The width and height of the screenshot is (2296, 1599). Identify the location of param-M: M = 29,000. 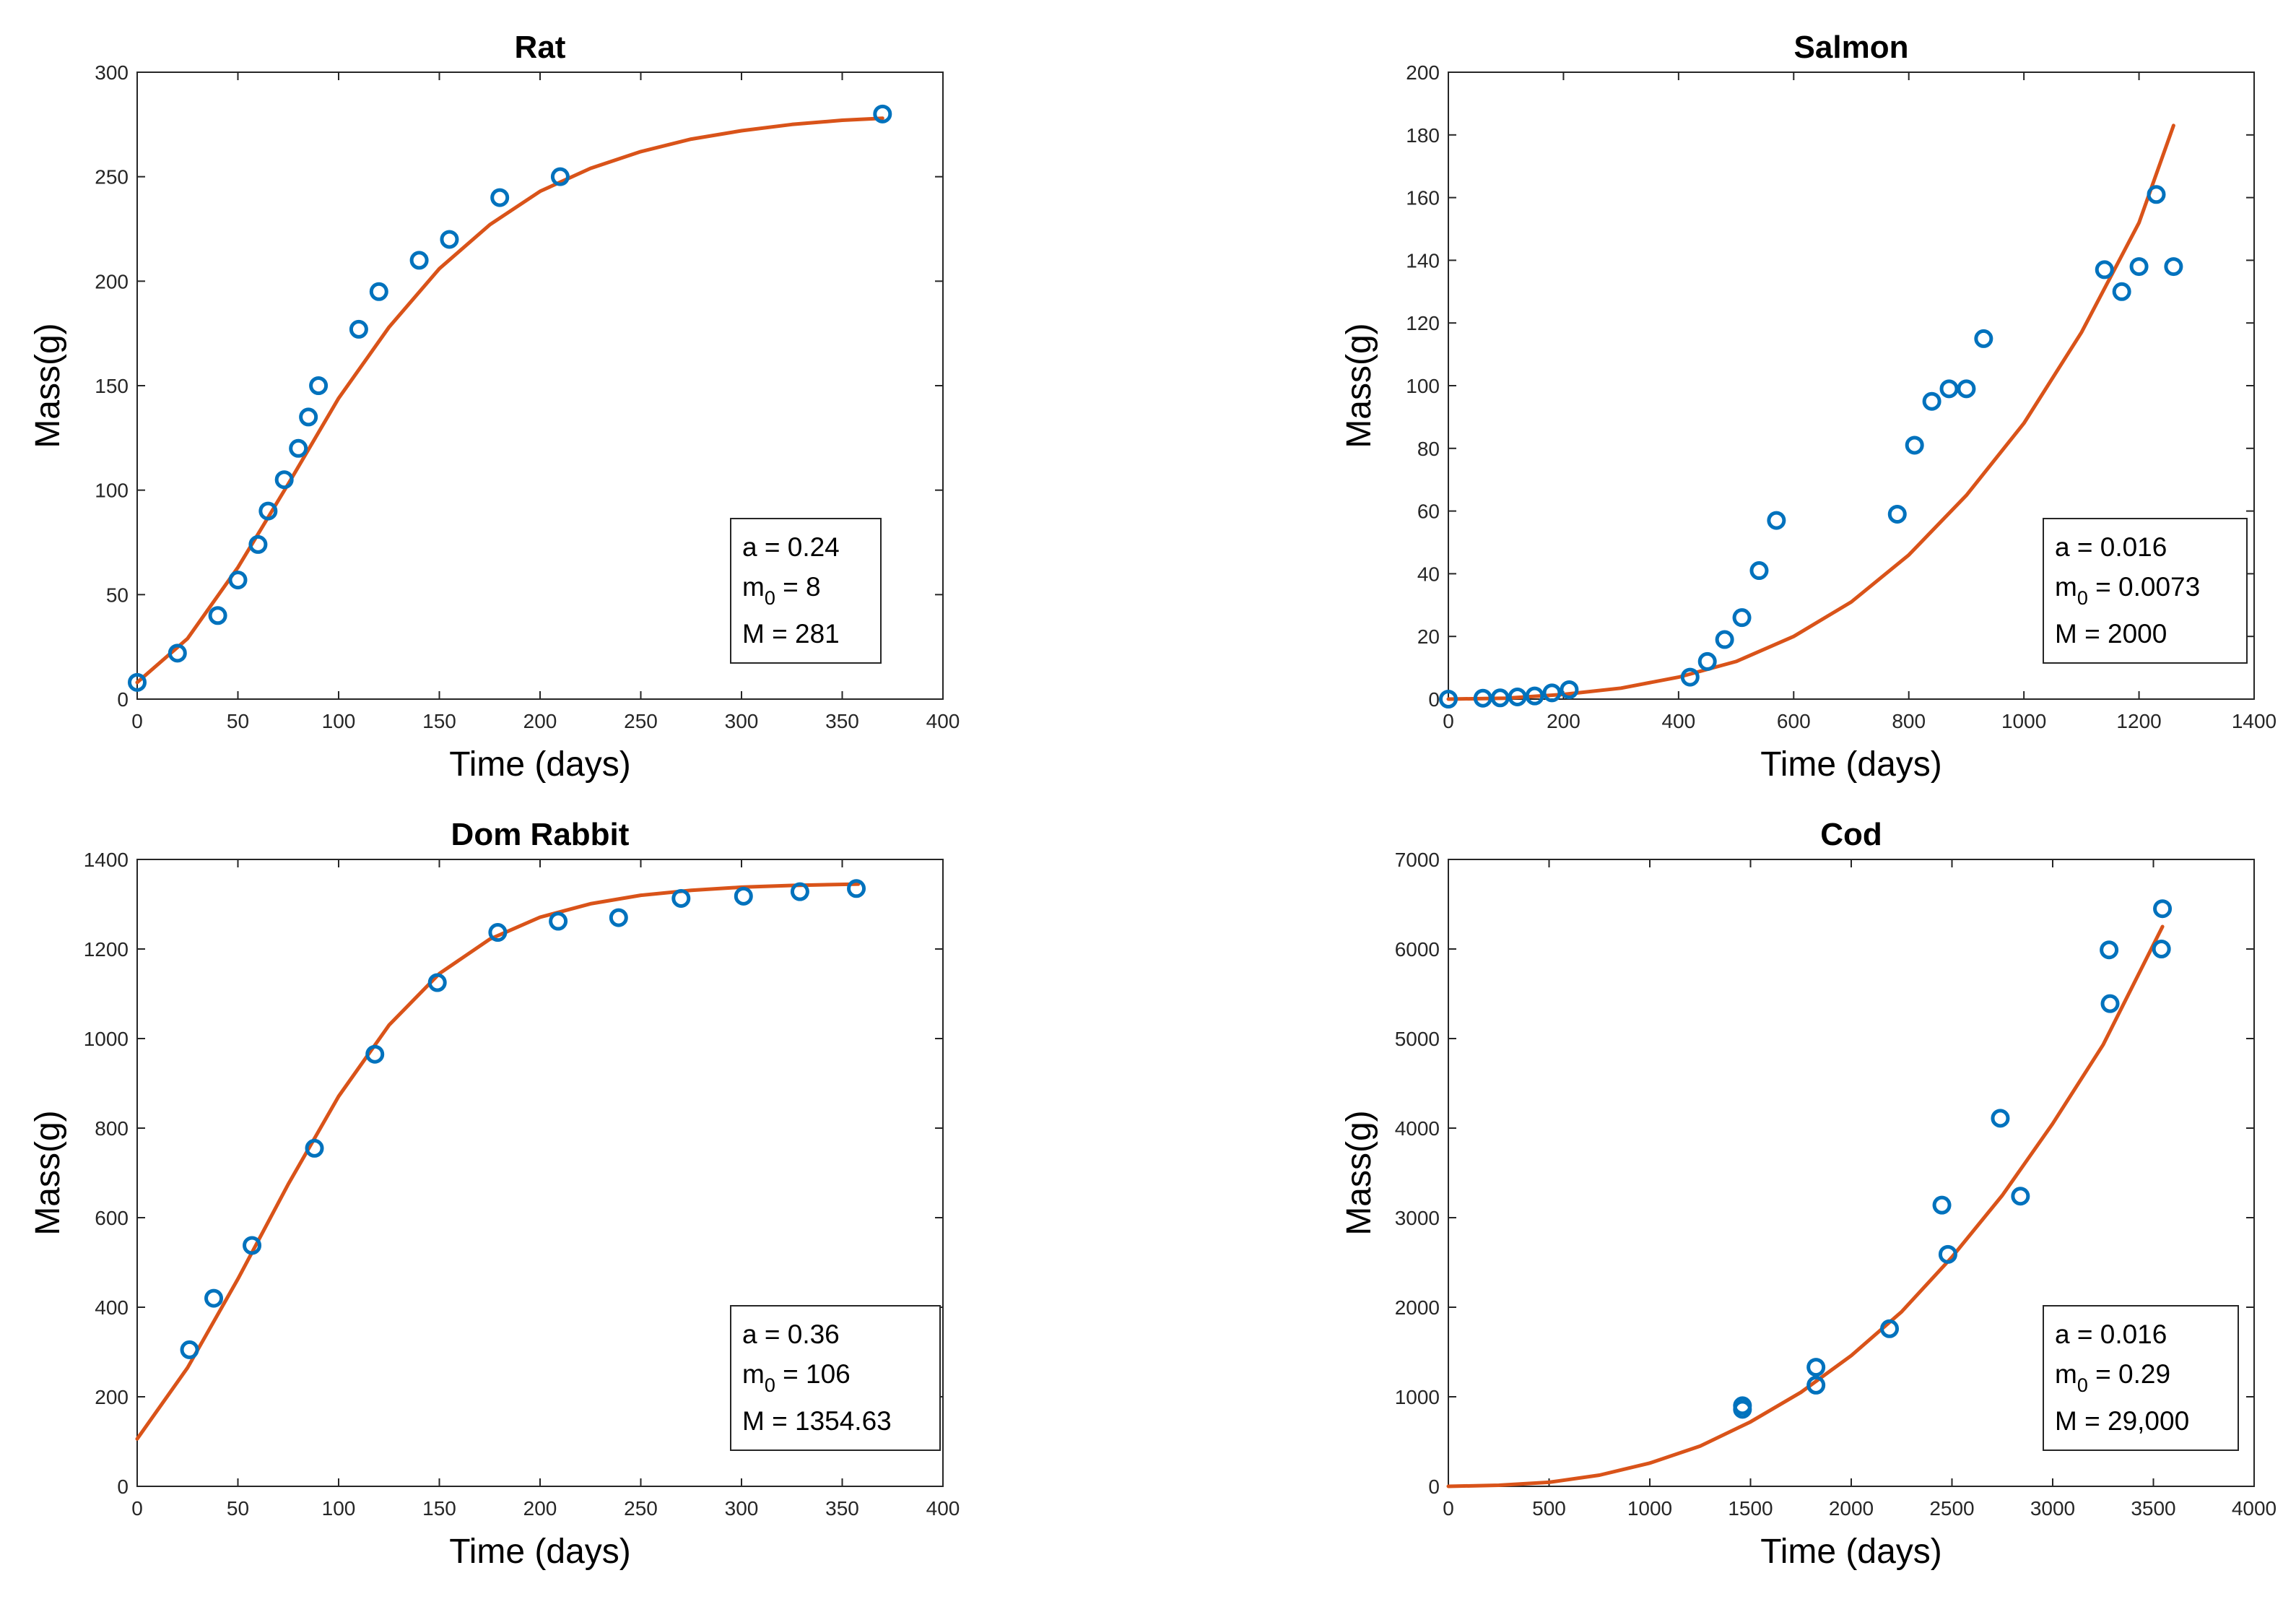
(2122, 1421).